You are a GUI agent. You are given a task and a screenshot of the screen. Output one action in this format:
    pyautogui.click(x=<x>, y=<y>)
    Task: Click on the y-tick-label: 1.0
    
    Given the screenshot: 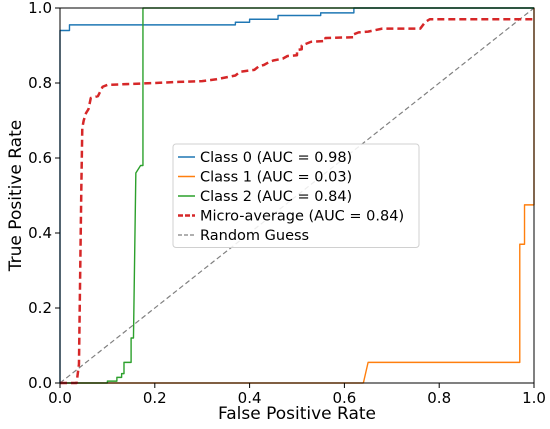 What is the action you would take?
    pyautogui.click(x=40, y=8)
    